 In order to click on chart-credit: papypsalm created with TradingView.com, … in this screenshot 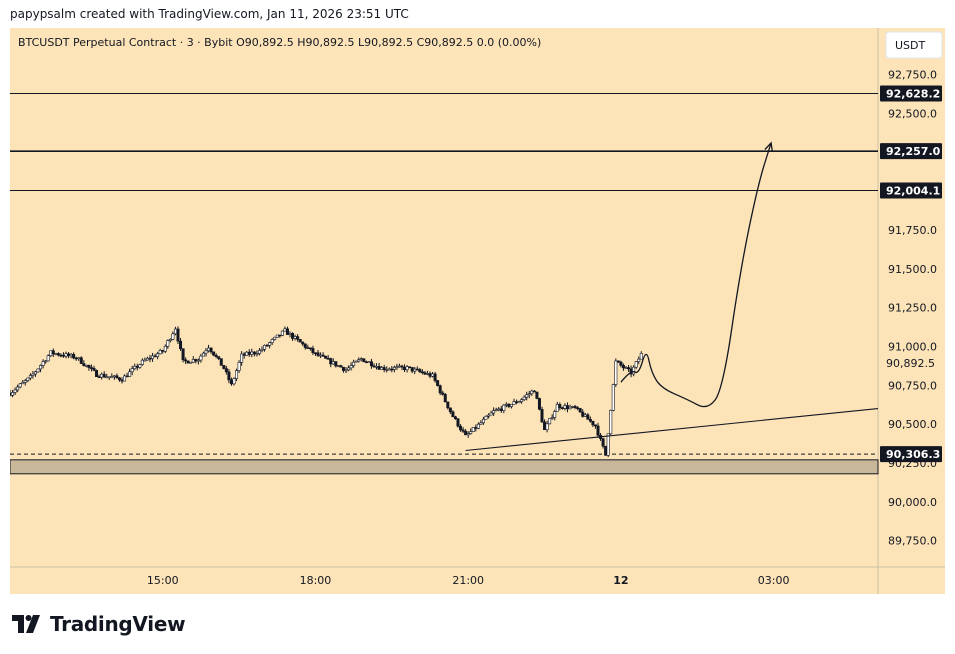, I will do `click(209, 14)`.